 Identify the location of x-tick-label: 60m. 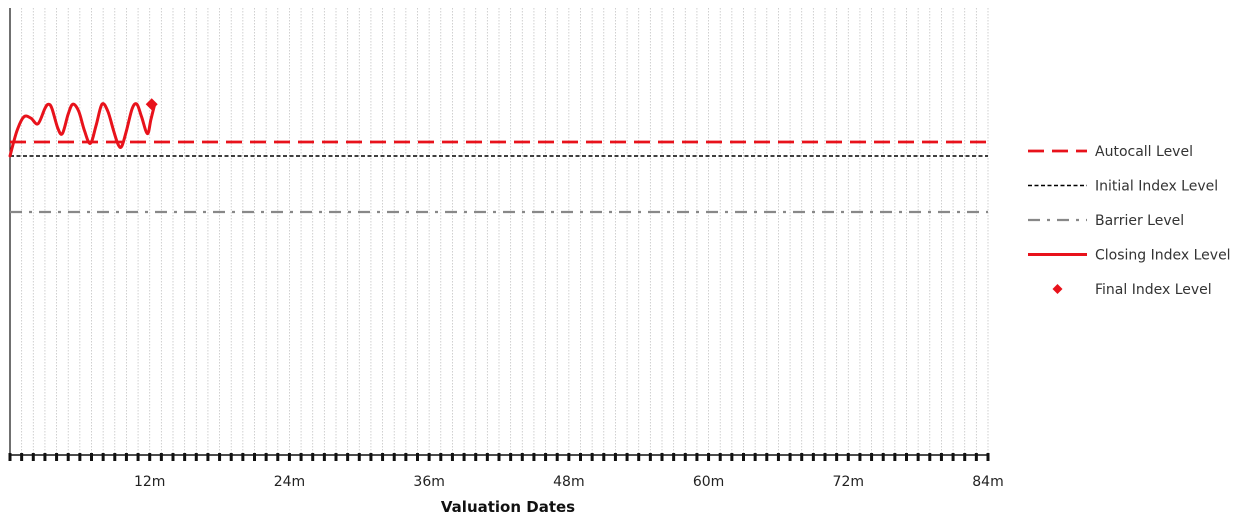
(708, 482).